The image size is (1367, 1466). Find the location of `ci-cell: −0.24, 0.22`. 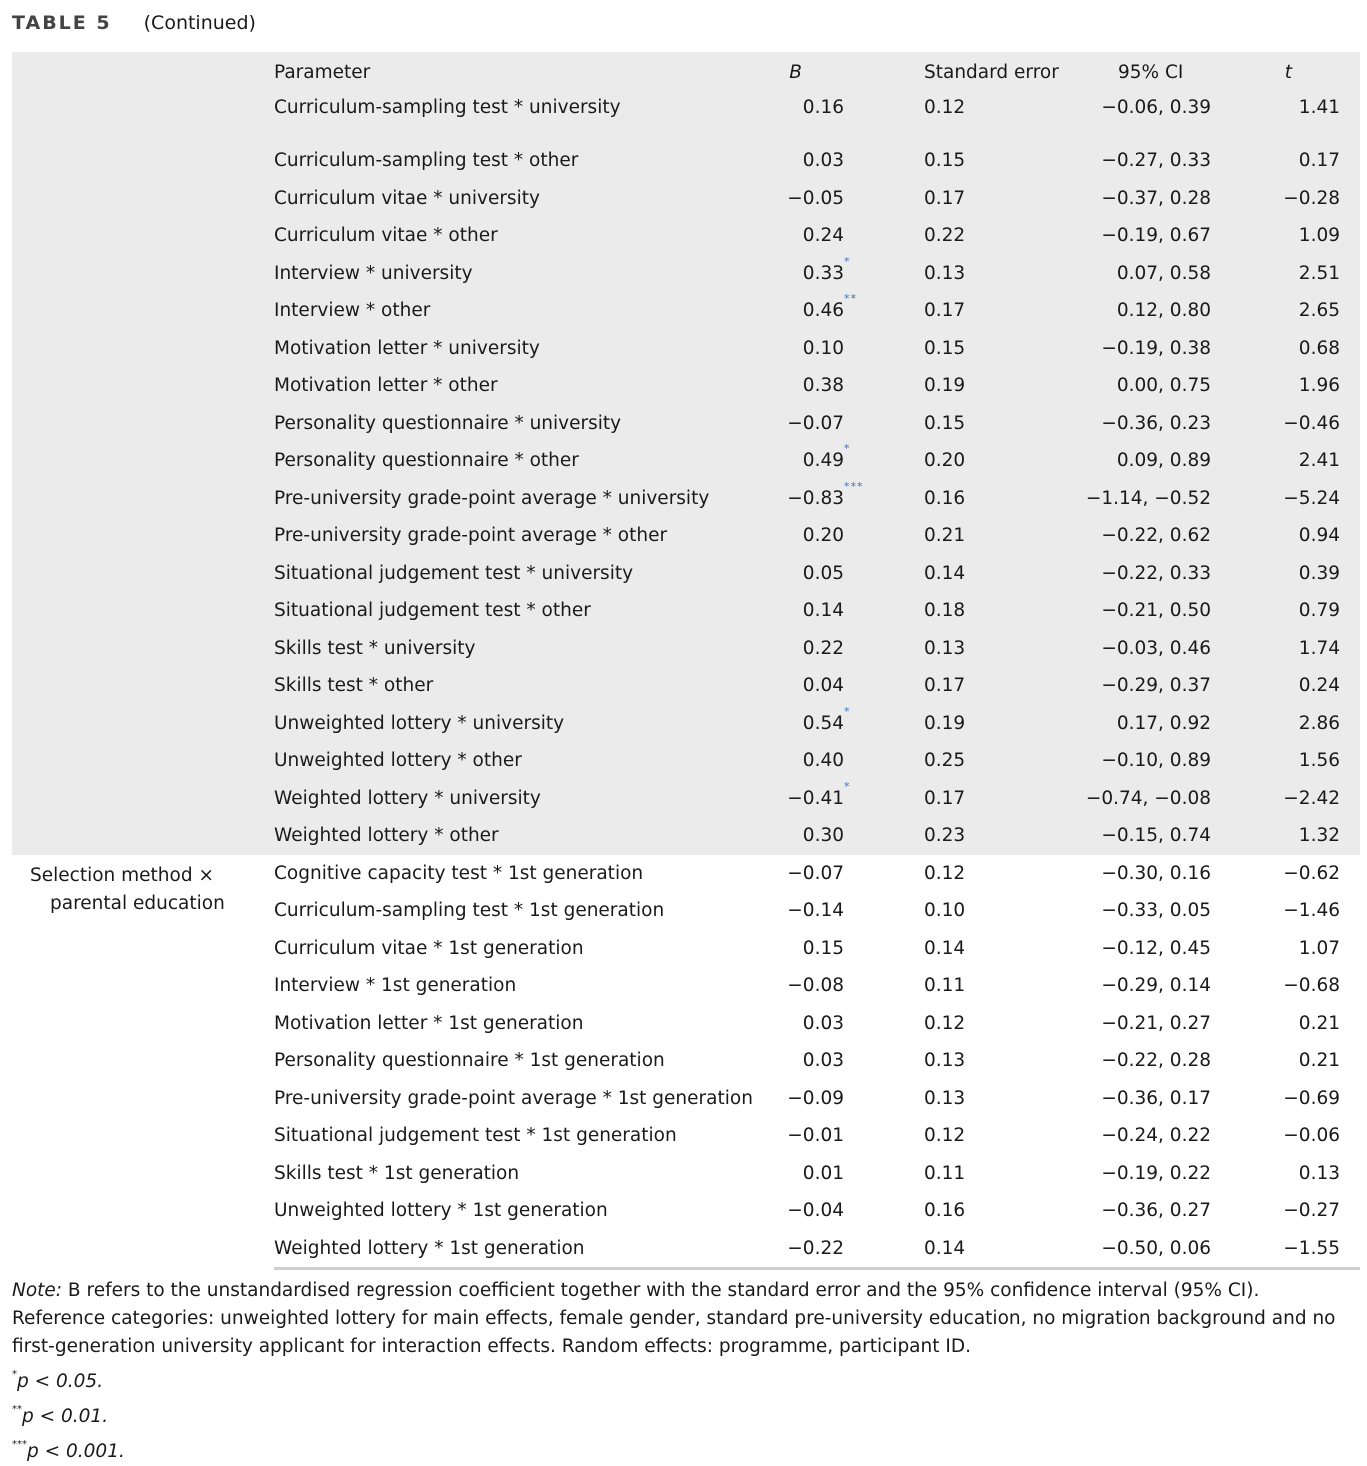

ci-cell: −0.24, 0.22 is located at coordinates (1156, 1136).